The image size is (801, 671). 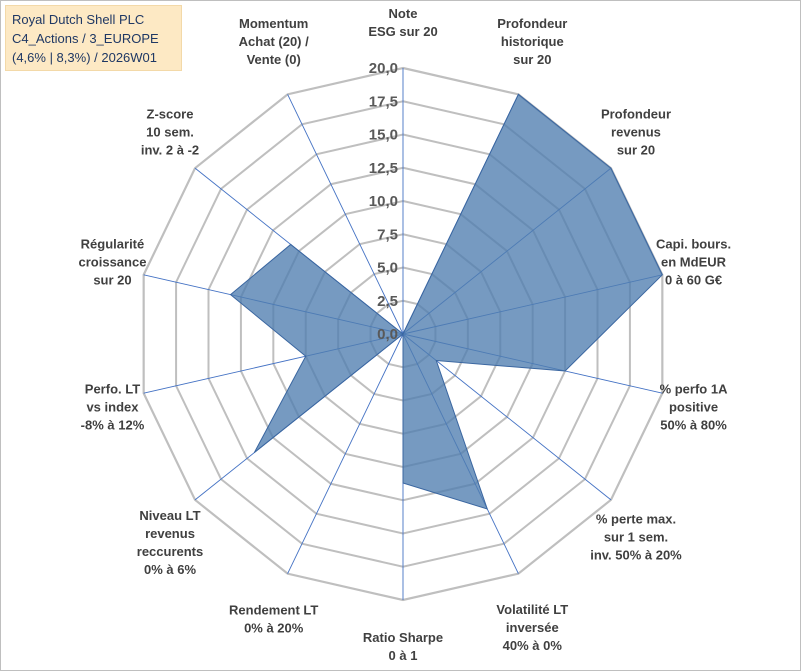 I want to click on axis-label-line: Vente (0), so click(x=274, y=59).